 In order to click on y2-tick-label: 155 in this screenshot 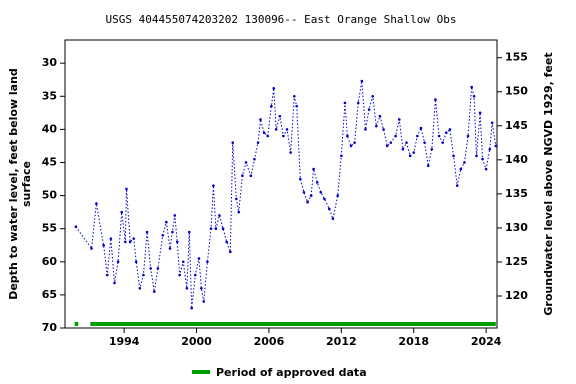, I will do `click(516, 57)`.